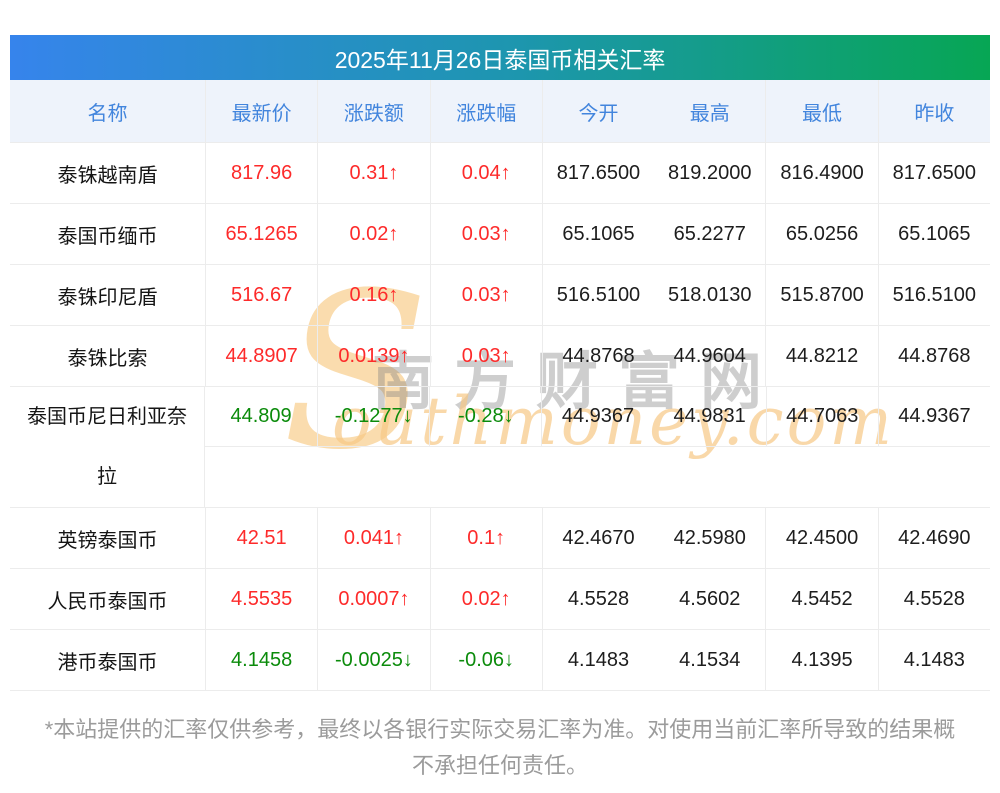 The image size is (1000, 793). Describe the element at coordinates (933, 173) in the screenshot. I see `cell-prev: 817.6500` at that location.